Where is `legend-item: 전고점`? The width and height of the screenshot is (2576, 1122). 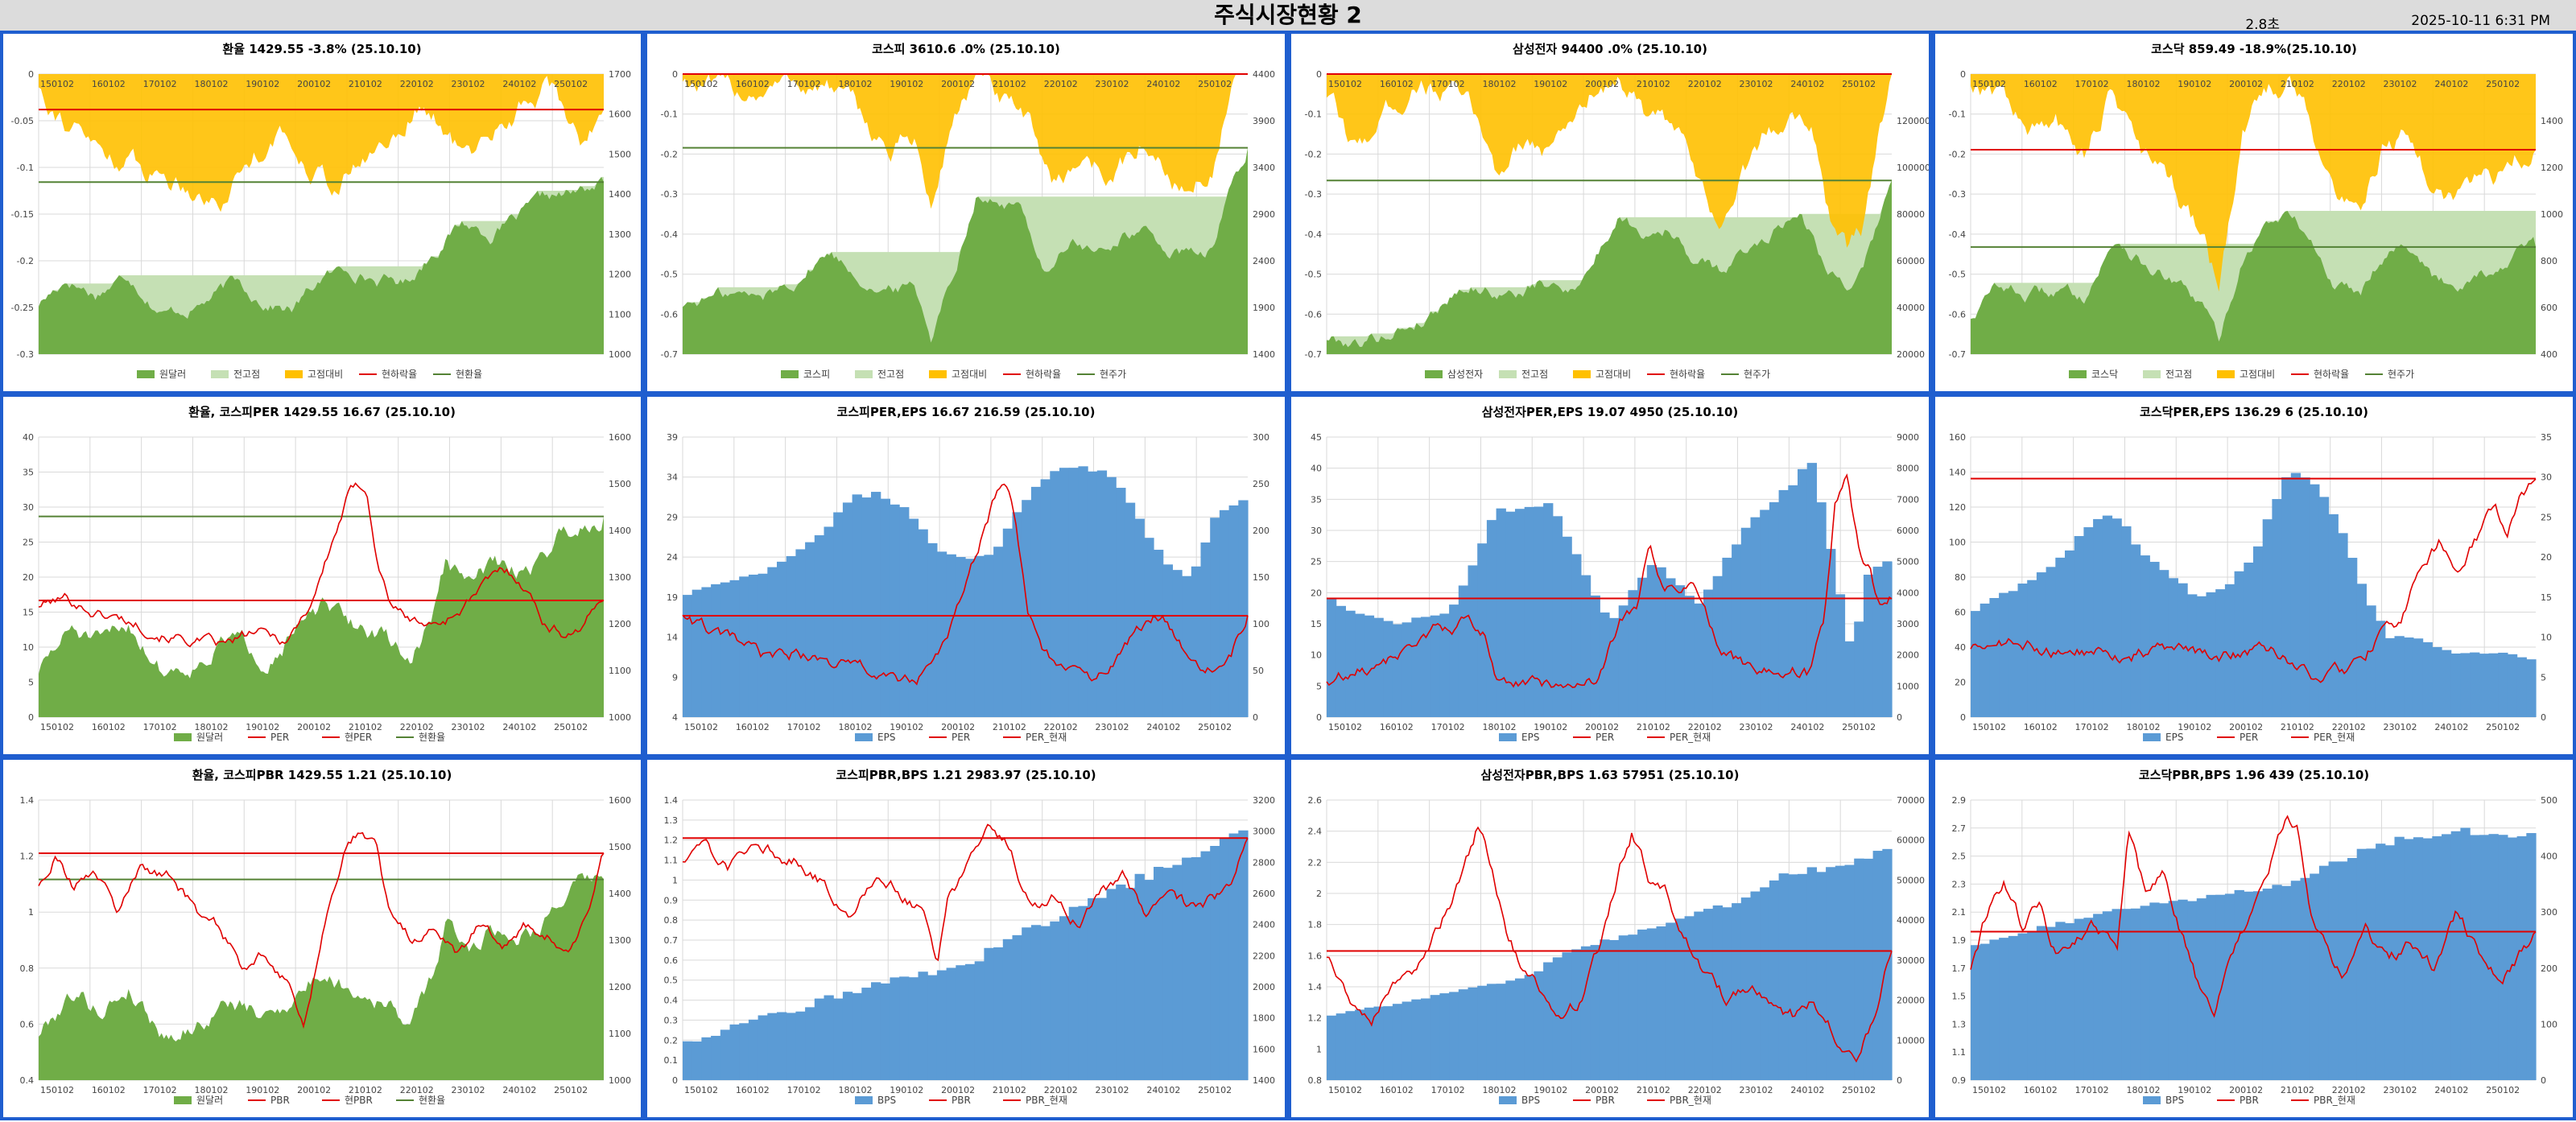
legend-item: 전고점 is located at coordinates (1523, 375).